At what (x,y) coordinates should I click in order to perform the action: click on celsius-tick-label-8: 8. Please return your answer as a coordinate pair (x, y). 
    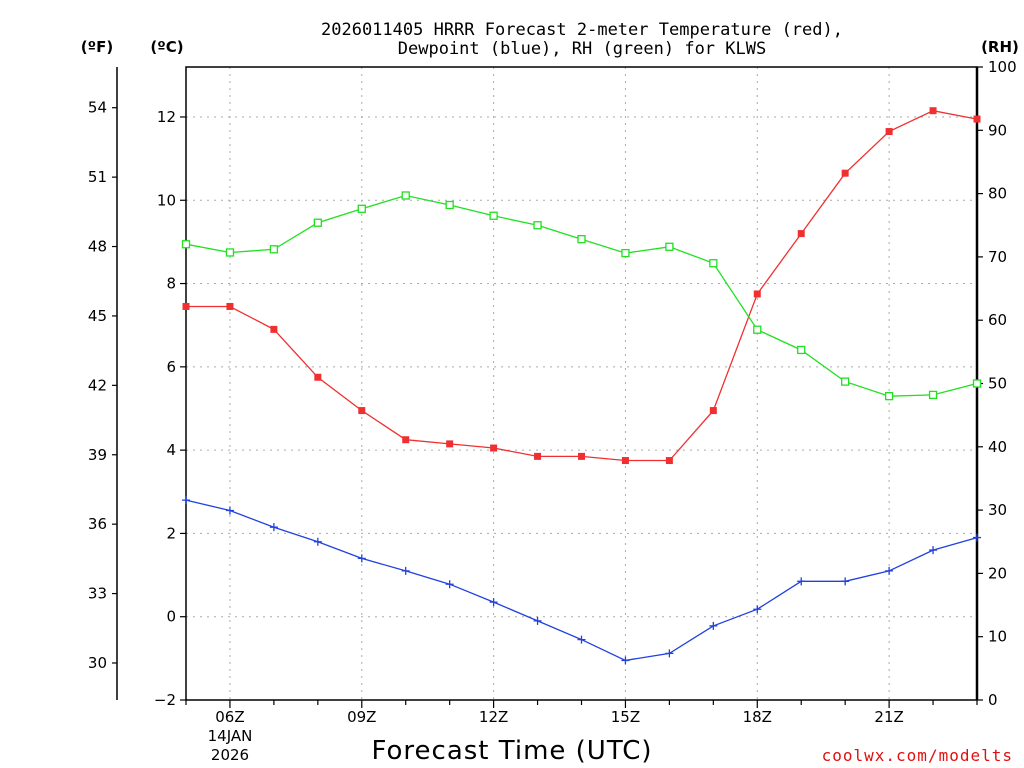
    Looking at the image, I should click on (171, 284).